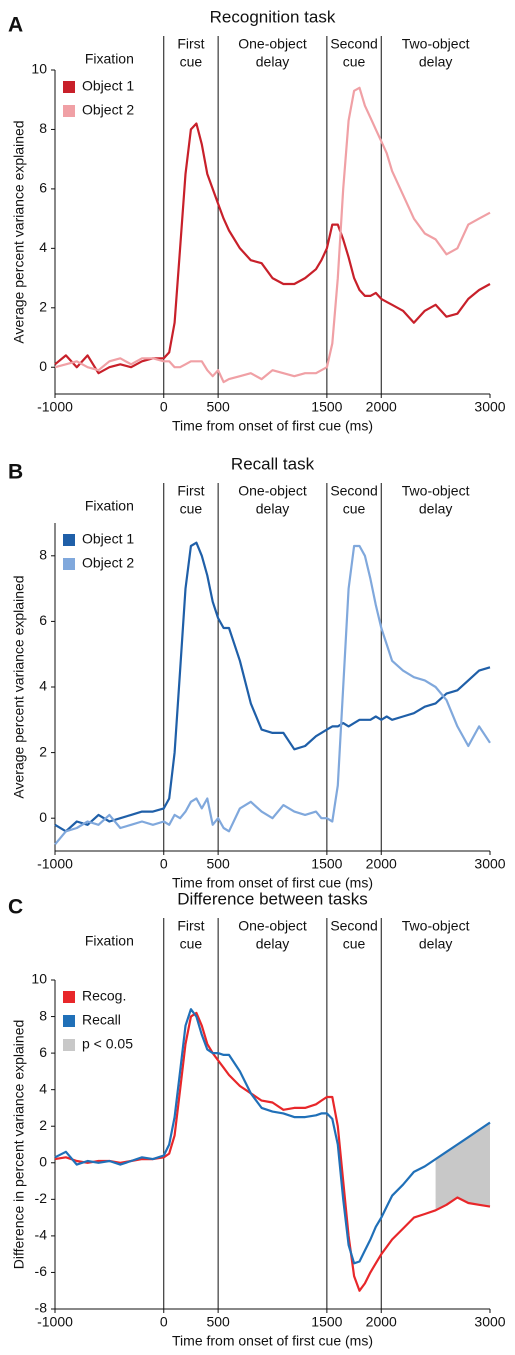  Describe the element at coordinates (101, 1020) in the screenshot. I see `legend-label: Recall` at that location.